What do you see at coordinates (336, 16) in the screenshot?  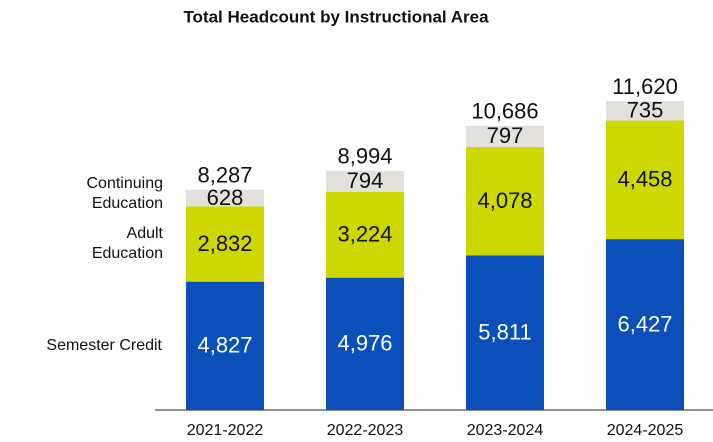 I see `chart-title: Total Headcount by Instructional Area` at bounding box center [336, 16].